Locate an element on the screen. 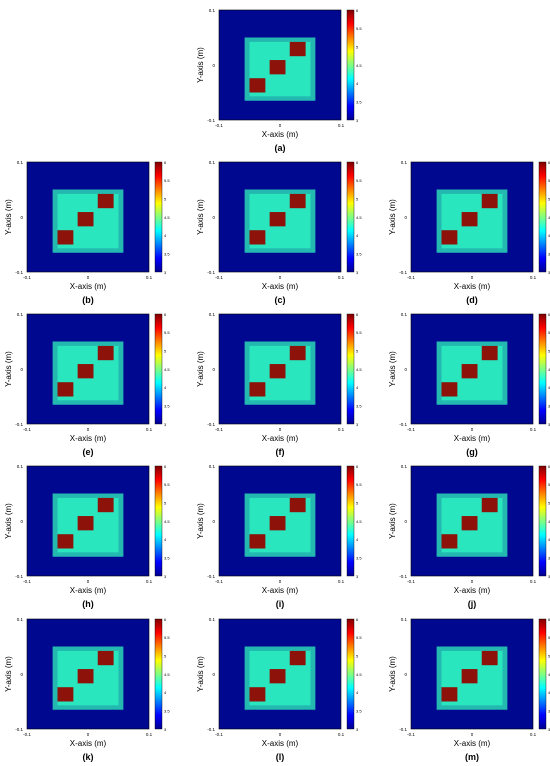  panel-caption: (m) is located at coordinates (472, 757).